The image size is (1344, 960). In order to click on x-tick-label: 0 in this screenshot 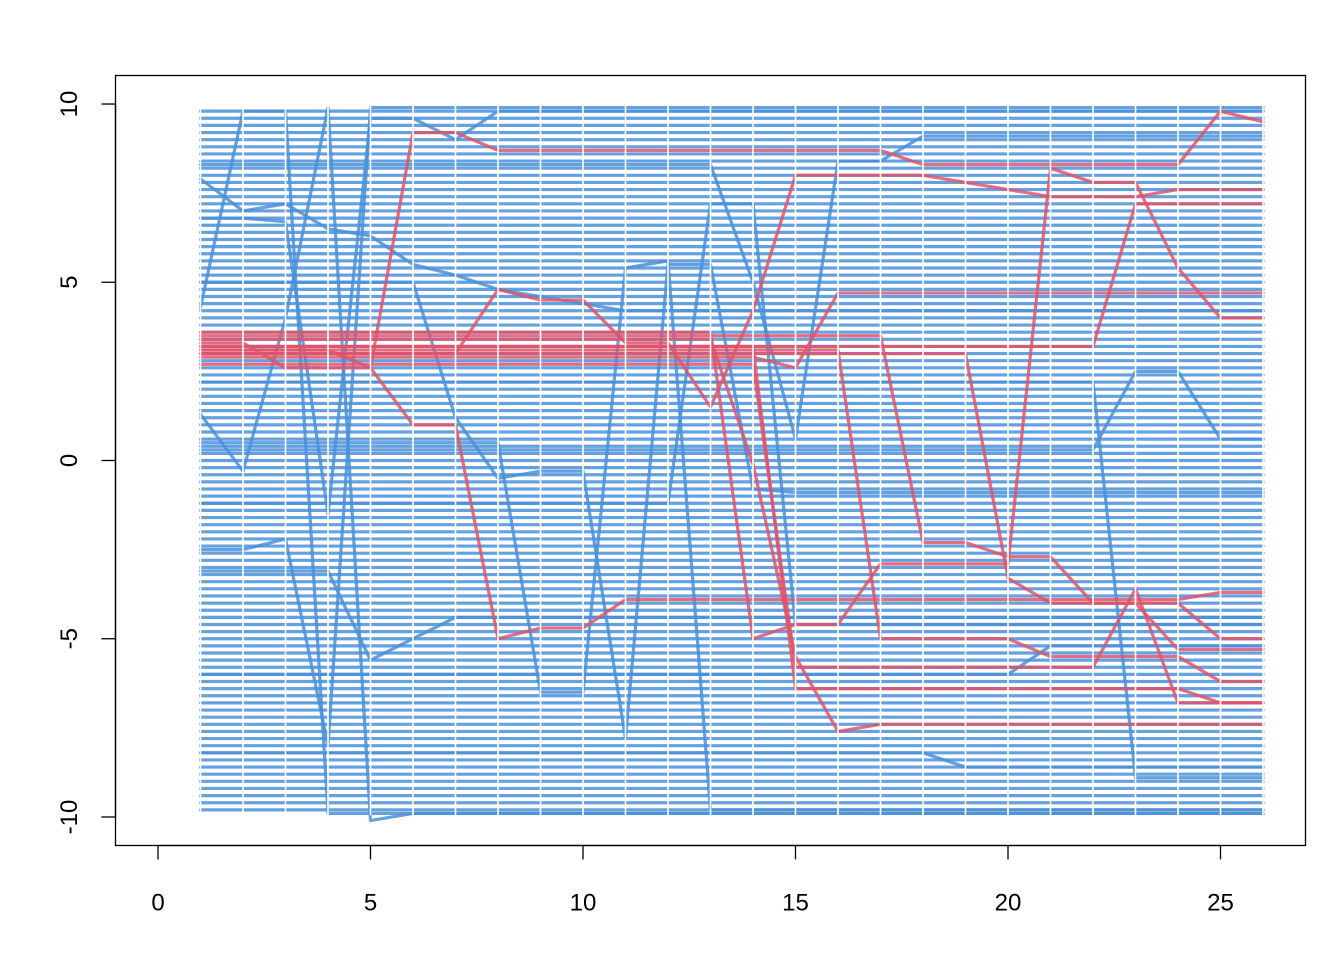, I will do `click(157, 903)`.